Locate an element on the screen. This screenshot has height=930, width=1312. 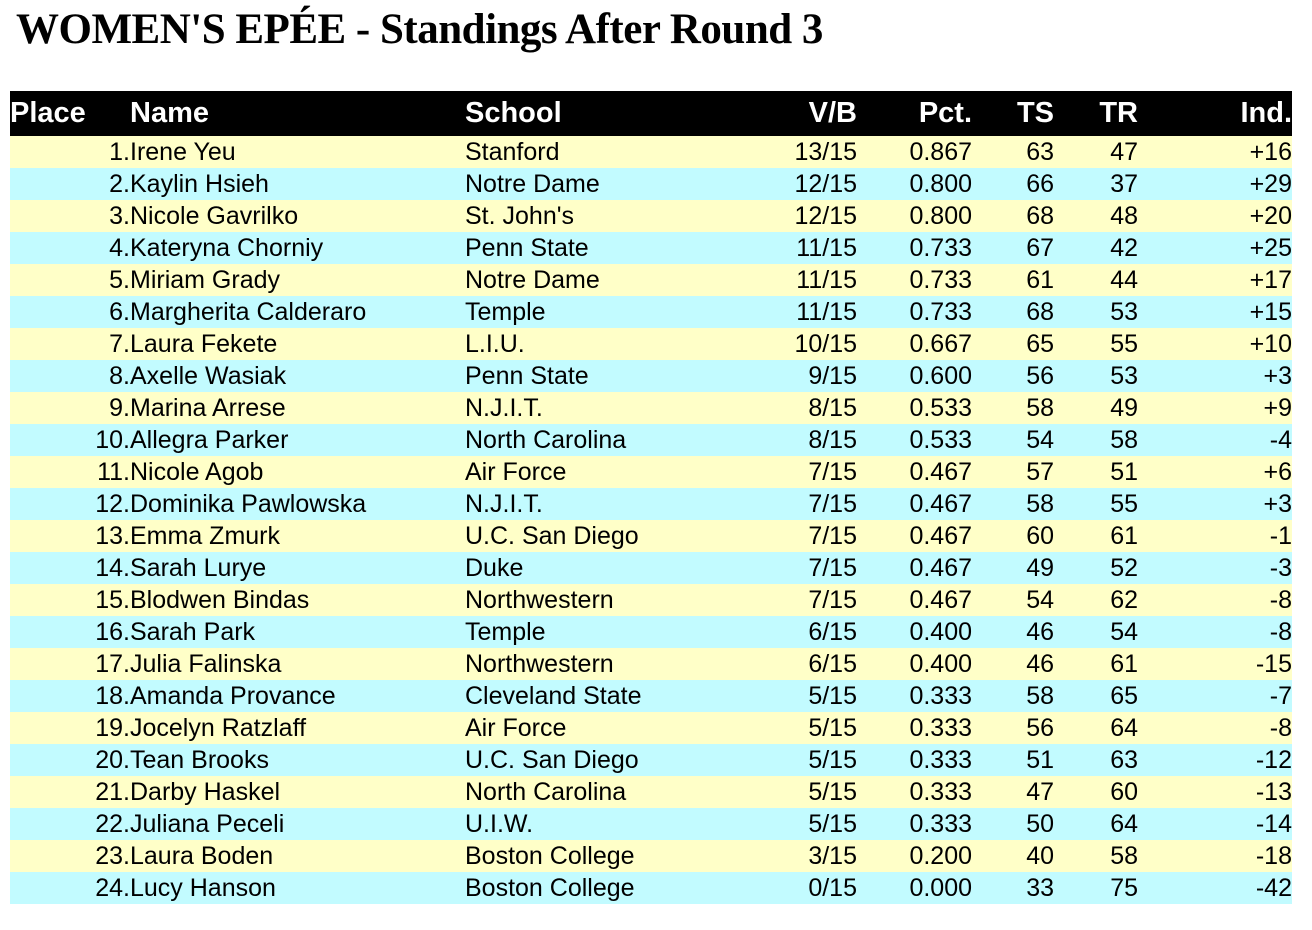
cell-school: Cleveland State is located at coordinates (553, 695).